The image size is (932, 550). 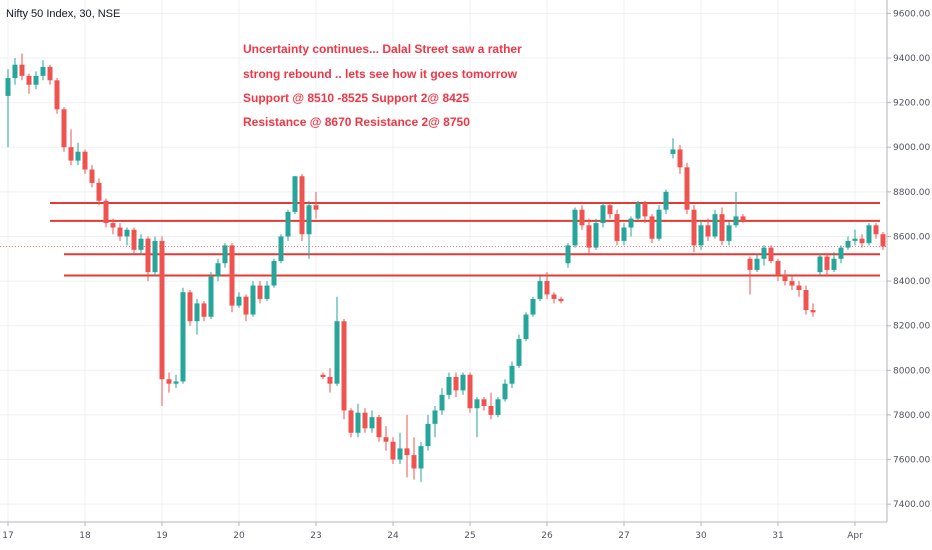 I want to click on time-tick-label: 18, so click(x=85, y=536).